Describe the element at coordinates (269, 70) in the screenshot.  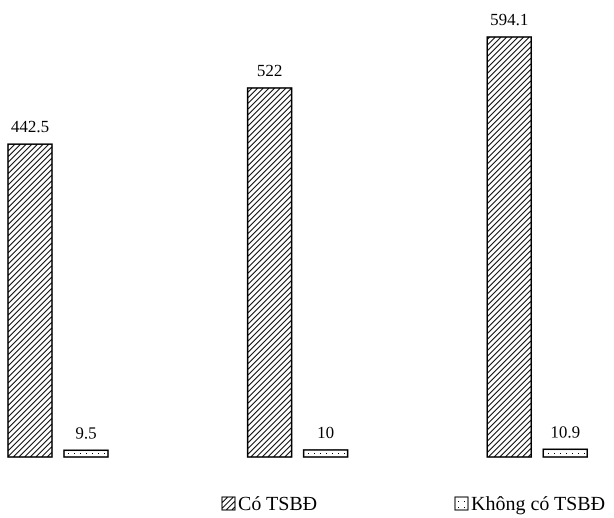
I see `data-label: 522` at that location.